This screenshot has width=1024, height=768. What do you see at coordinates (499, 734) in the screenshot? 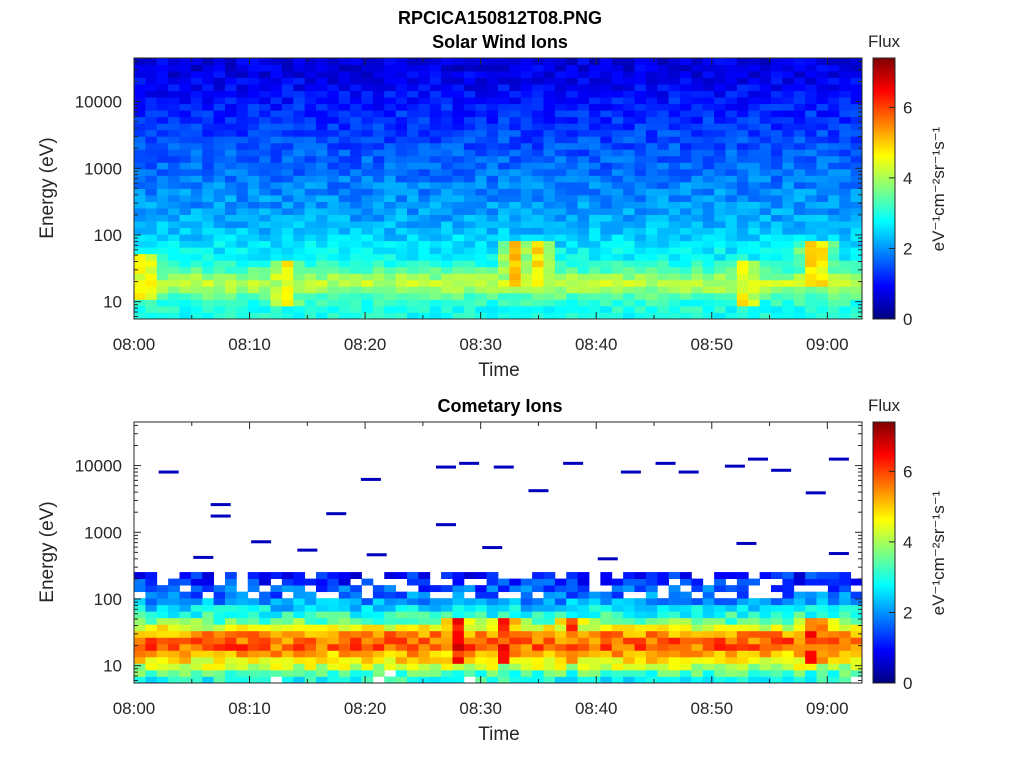
I see `x-axis-label: Time` at bounding box center [499, 734].